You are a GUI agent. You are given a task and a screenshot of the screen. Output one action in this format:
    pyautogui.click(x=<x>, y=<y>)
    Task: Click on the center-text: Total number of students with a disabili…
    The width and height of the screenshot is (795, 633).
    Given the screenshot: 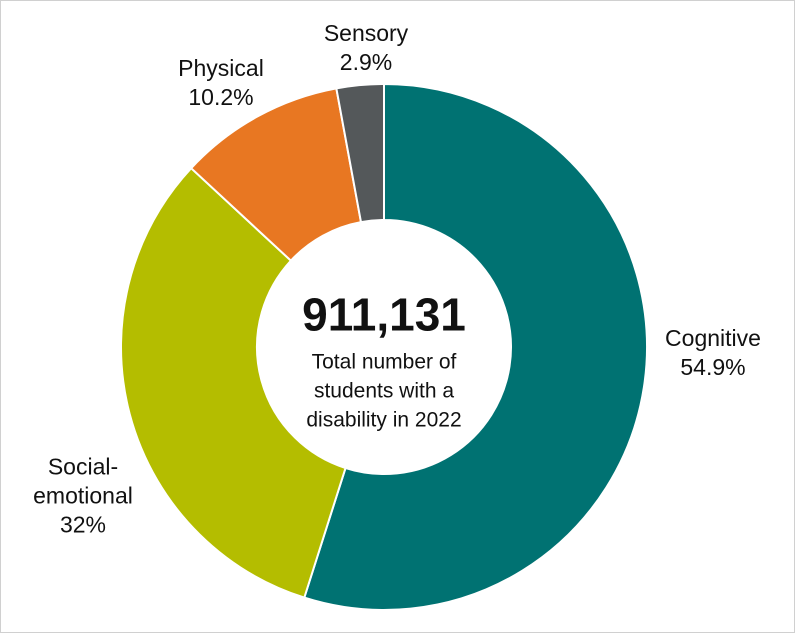 What is the action you would take?
    pyautogui.click(x=384, y=391)
    